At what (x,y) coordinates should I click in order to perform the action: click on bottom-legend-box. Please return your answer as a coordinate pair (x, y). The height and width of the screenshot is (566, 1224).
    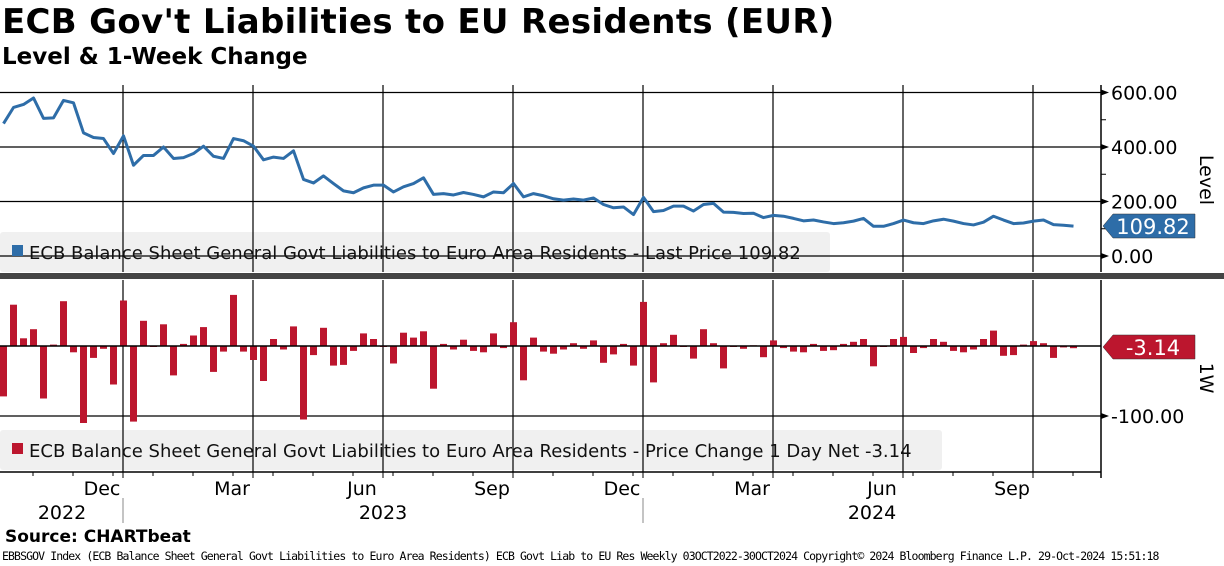
    Looking at the image, I should click on (471, 450).